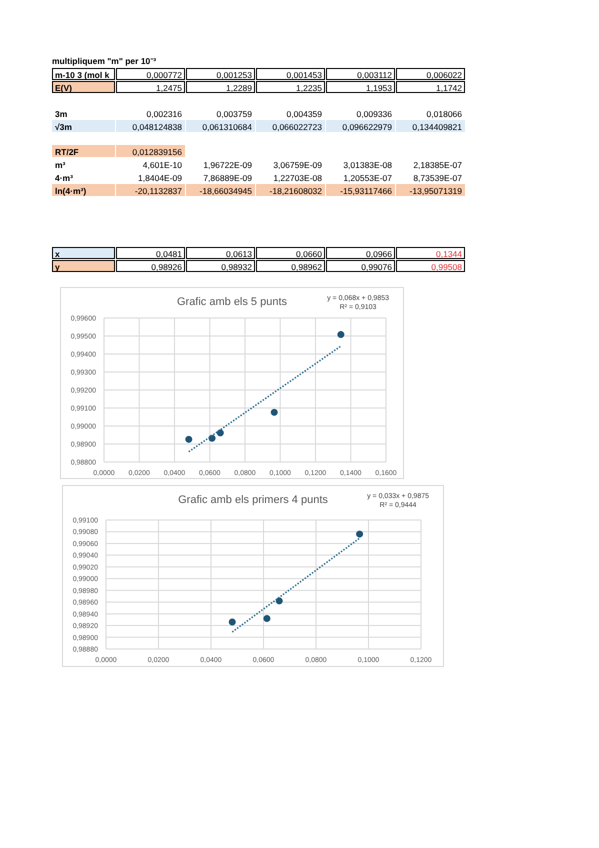 The image size is (599, 848). I want to click on text: E(V), so click(83, 87).